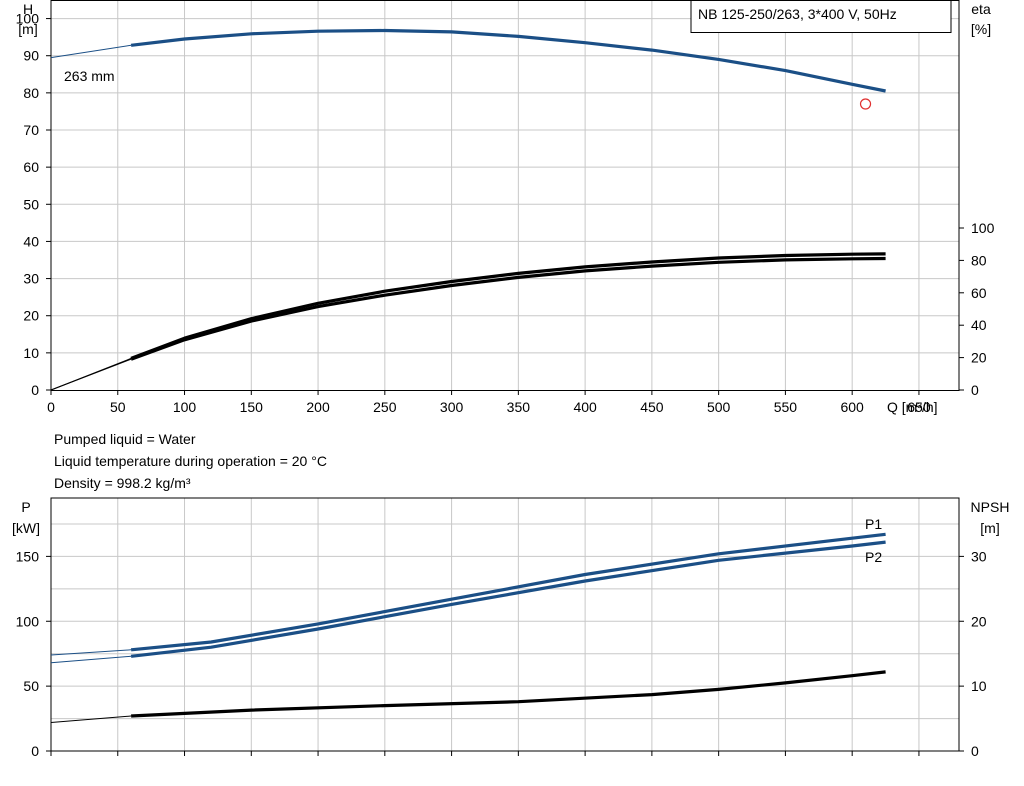 The width and height of the screenshot is (1024, 786). Describe the element at coordinates (979, 686) in the screenshot. I see `y-tick-label-right: 10` at that location.